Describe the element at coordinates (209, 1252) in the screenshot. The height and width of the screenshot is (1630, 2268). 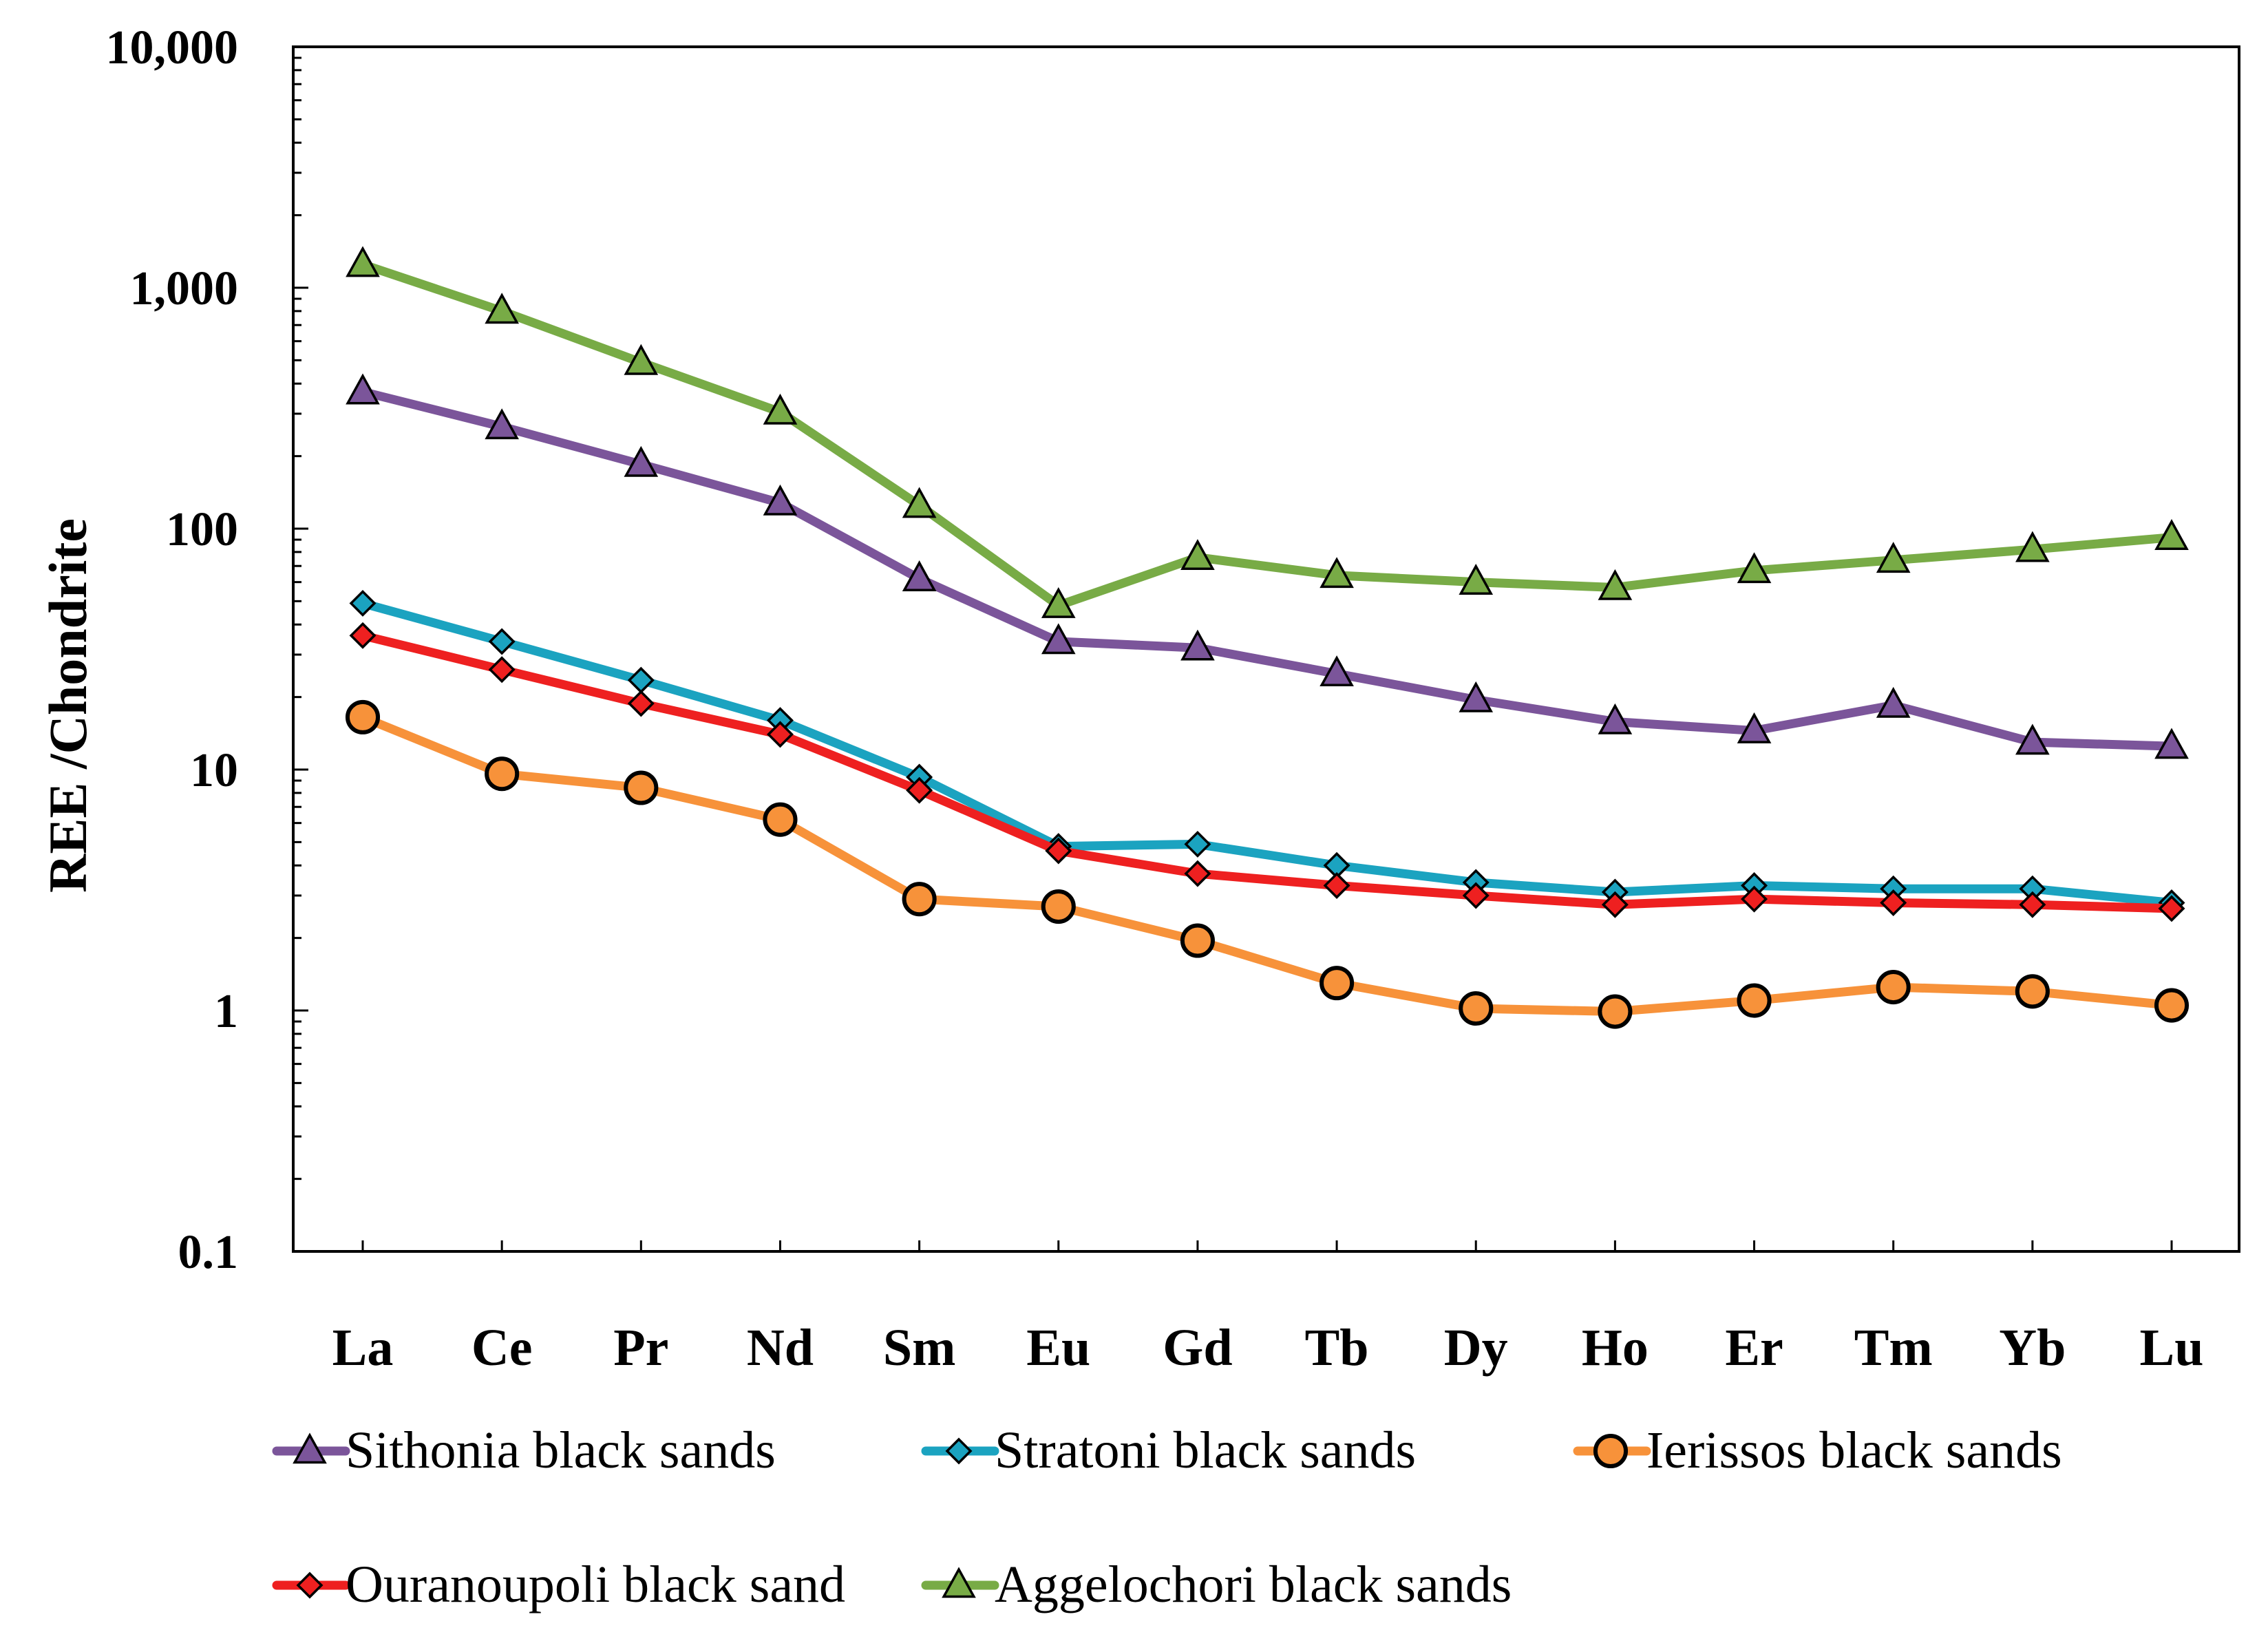
I see `y-tick-label: 0.1` at that location.